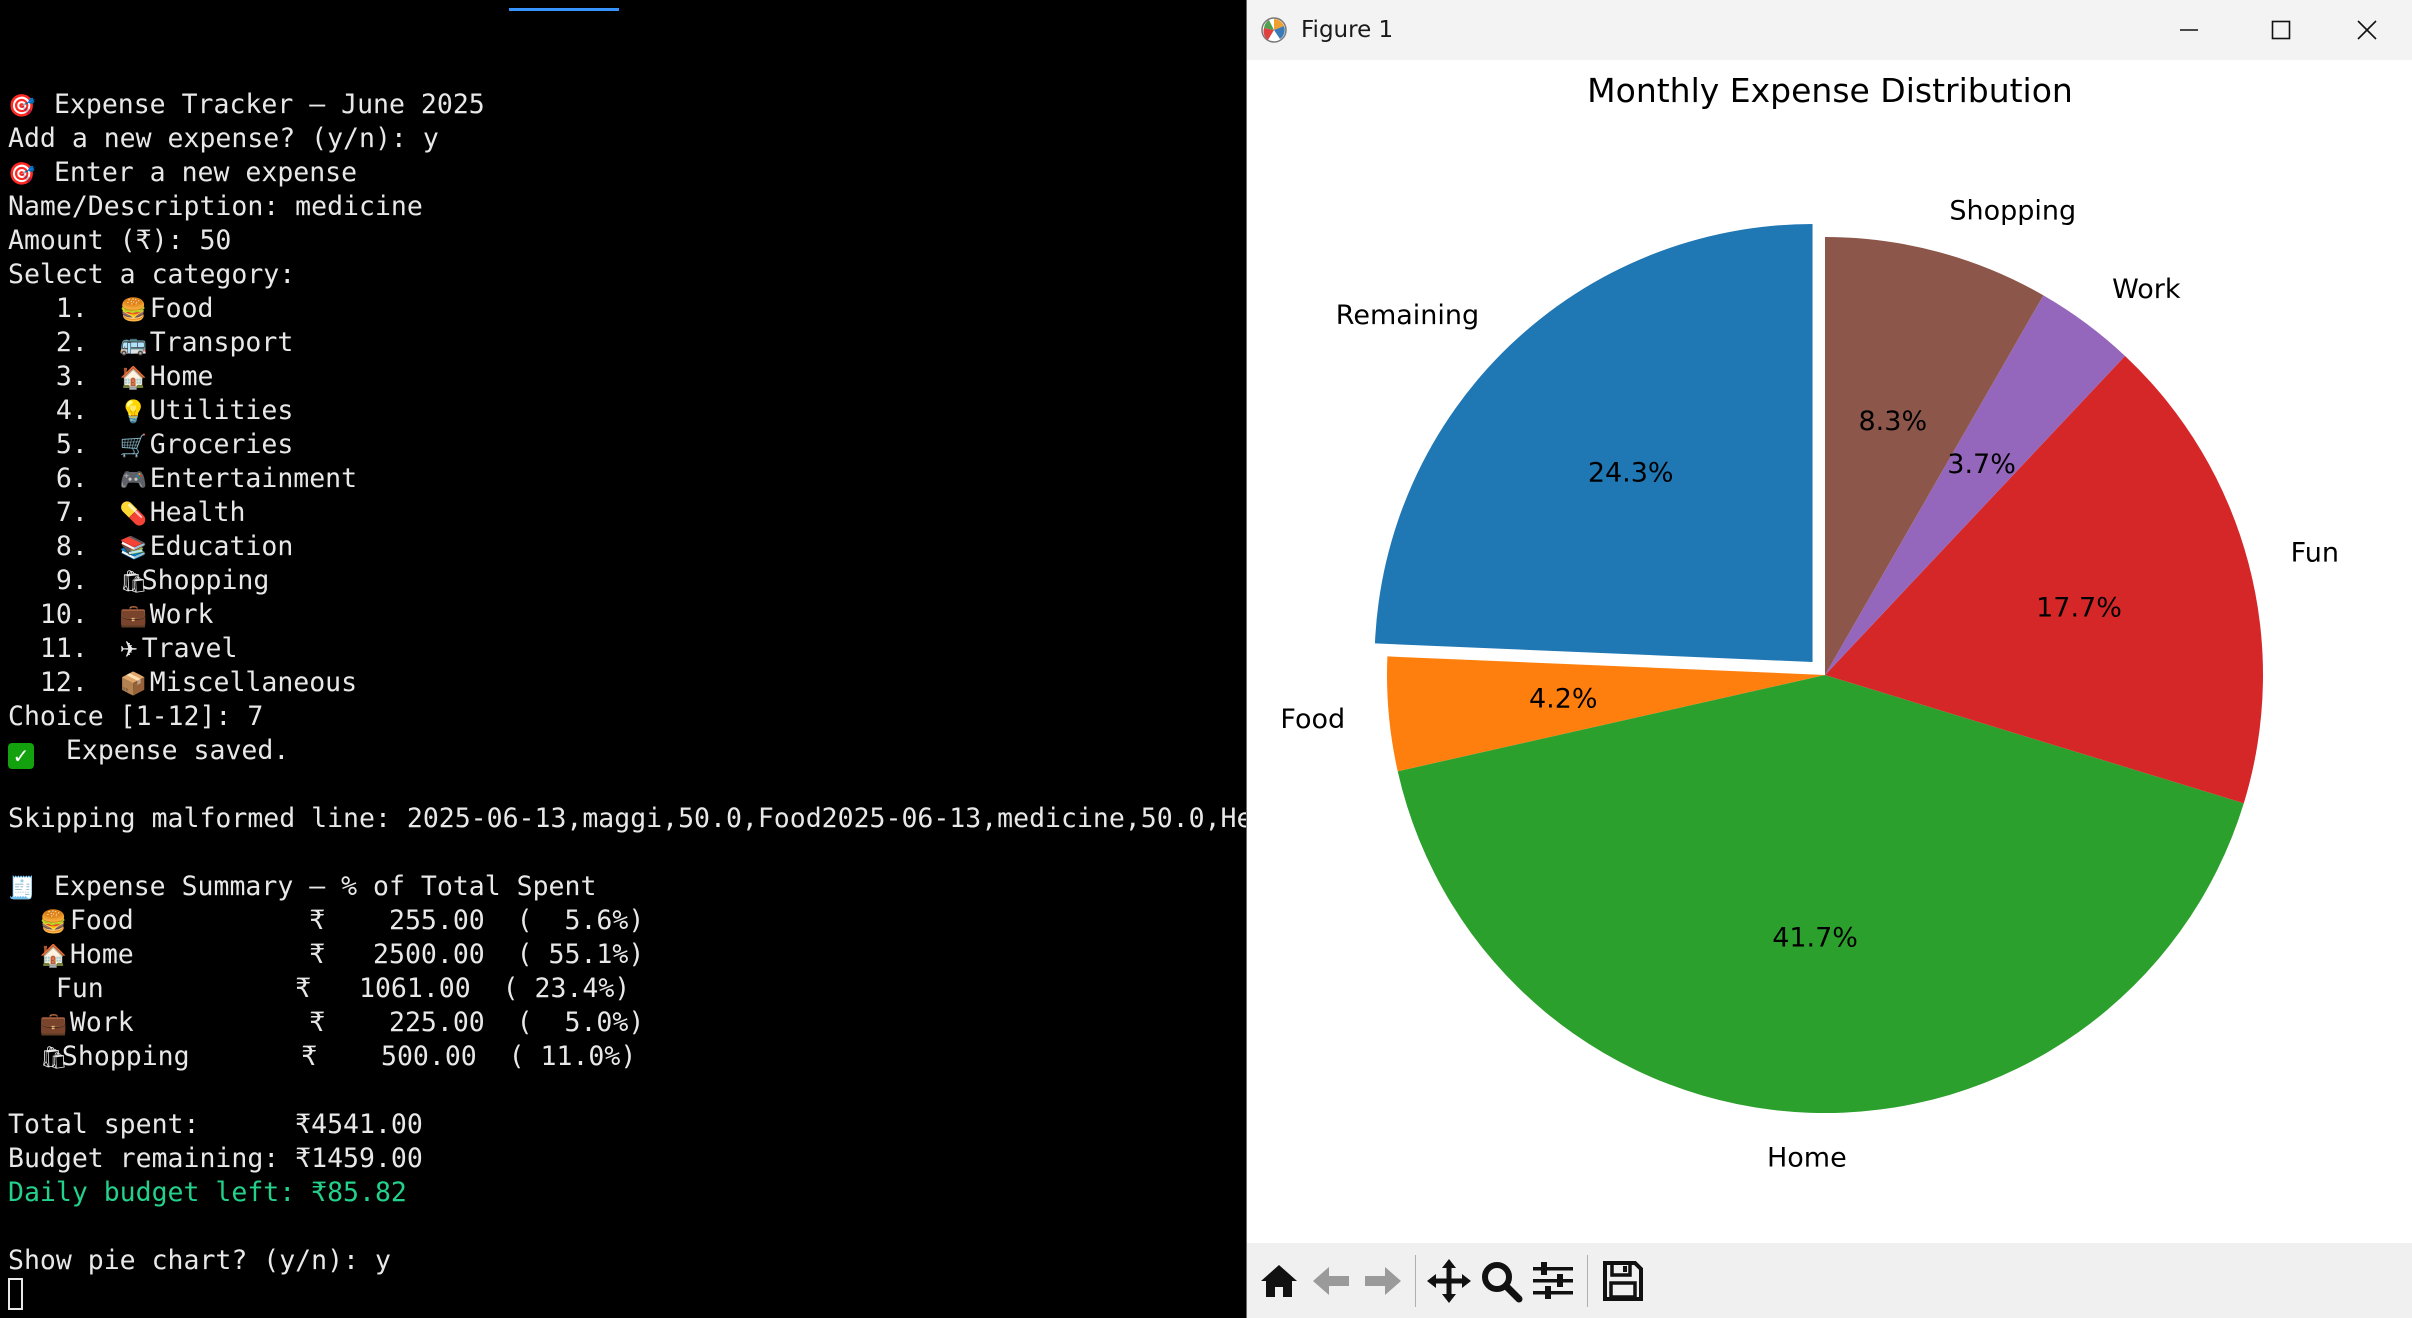 The height and width of the screenshot is (1318, 2412). I want to click on line-text: Total spent: ₹4541.00, so click(215, 1124).